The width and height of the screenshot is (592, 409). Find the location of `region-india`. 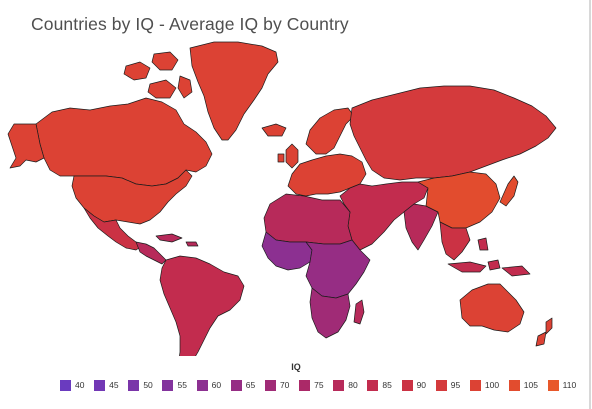

region-india is located at coordinates (421, 227).